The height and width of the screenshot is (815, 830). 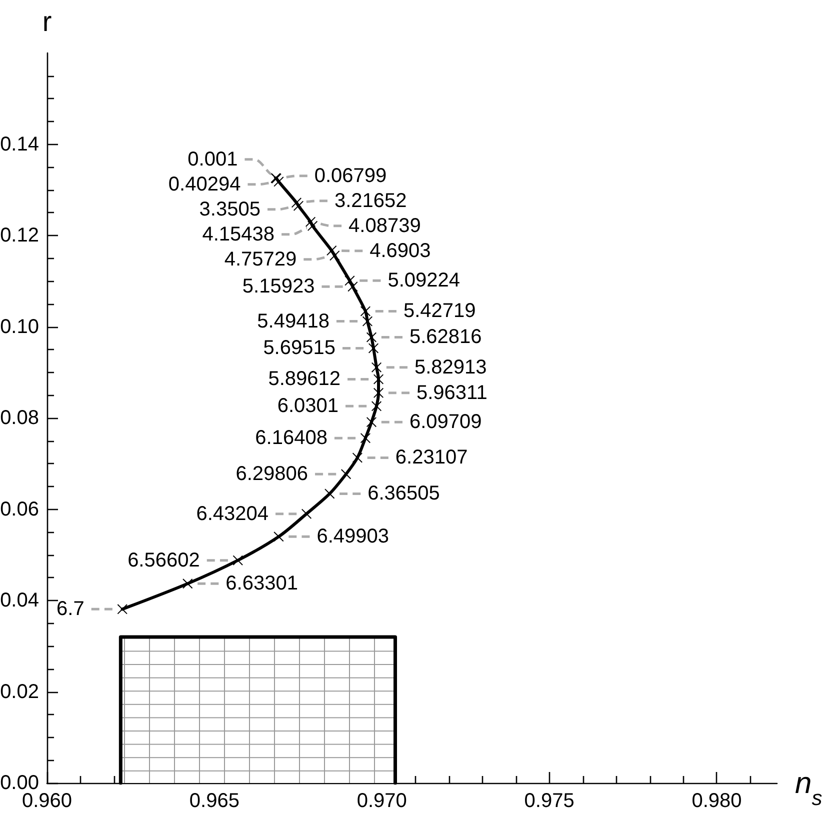 I want to click on annotation: 5.62816, so click(x=445, y=337).